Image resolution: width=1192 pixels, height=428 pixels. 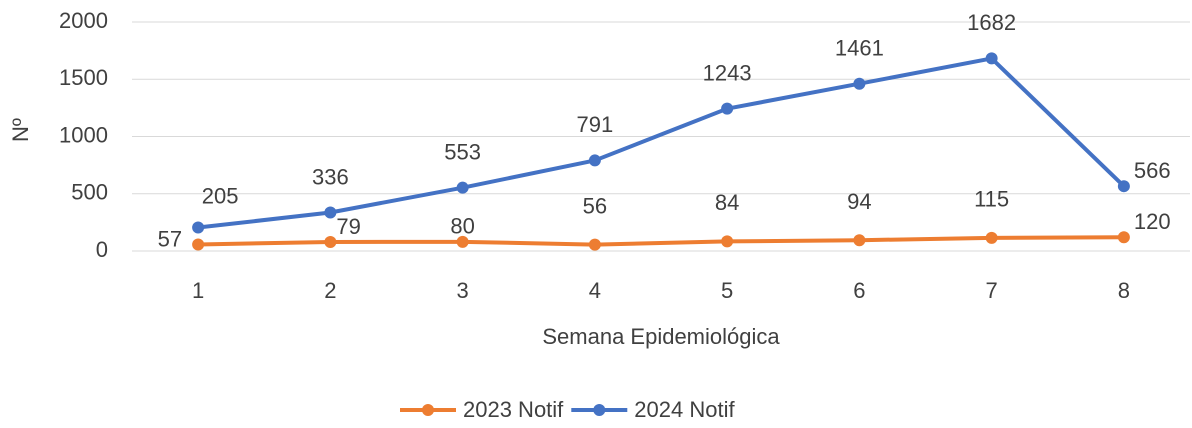 What do you see at coordinates (859, 290) in the screenshot?
I see `x-tick-label: 6` at bounding box center [859, 290].